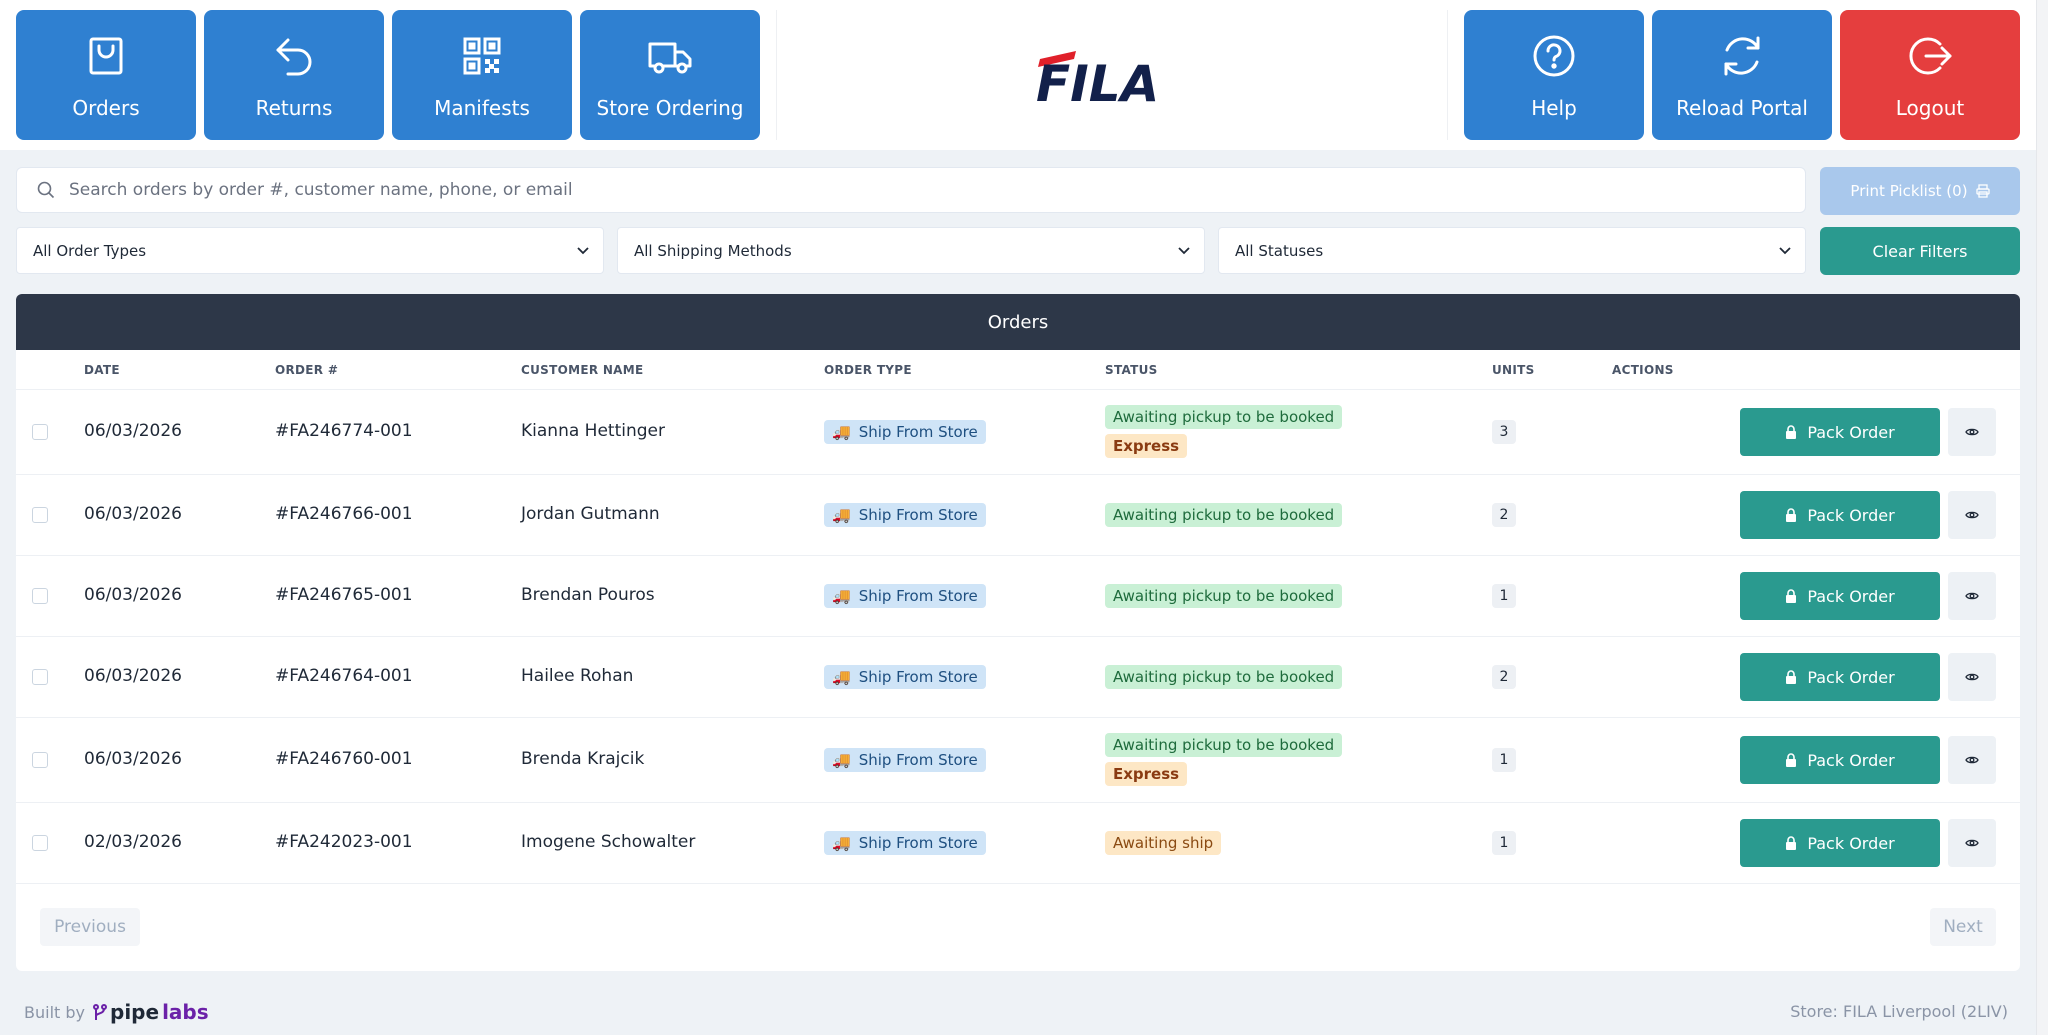 The width and height of the screenshot is (2048, 1035). What do you see at coordinates (1554, 56) in the screenshot?
I see `help-circle-icon` at bounding box center [1554, 56].